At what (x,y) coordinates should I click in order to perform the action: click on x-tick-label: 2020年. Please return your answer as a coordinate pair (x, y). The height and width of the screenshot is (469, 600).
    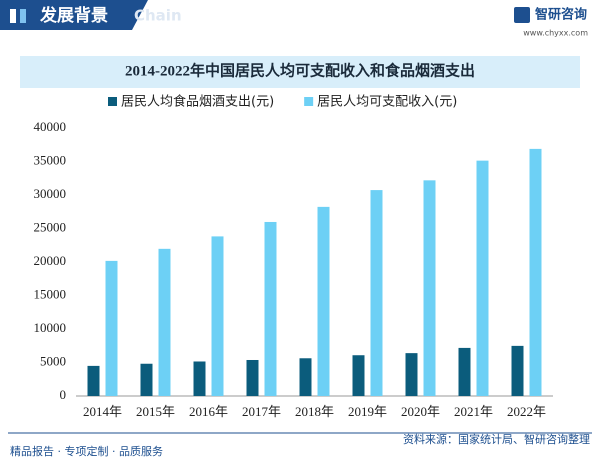
    Looking at the image, I should click on (420, 411).